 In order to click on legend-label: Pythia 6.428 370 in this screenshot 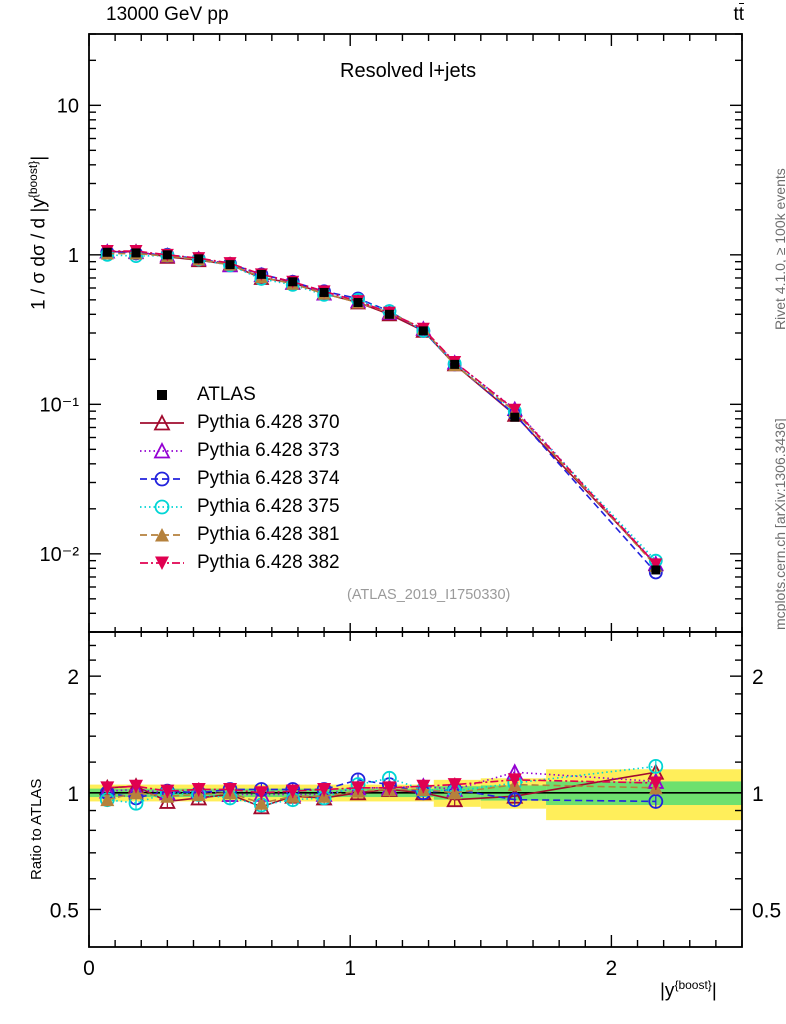, I will do `click(268, 422)`.